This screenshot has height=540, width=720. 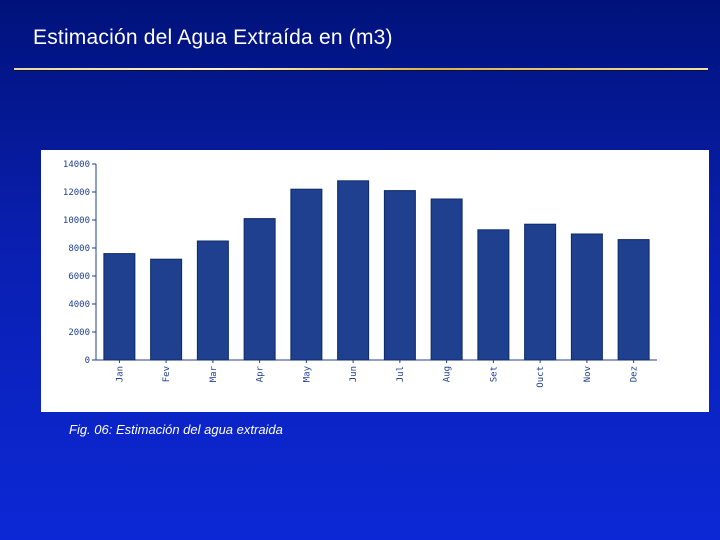 What do you see at coordinates (76, 221) in the screenshot?
I see `y-tick-label: 10000` at bounding box center [76, 221].